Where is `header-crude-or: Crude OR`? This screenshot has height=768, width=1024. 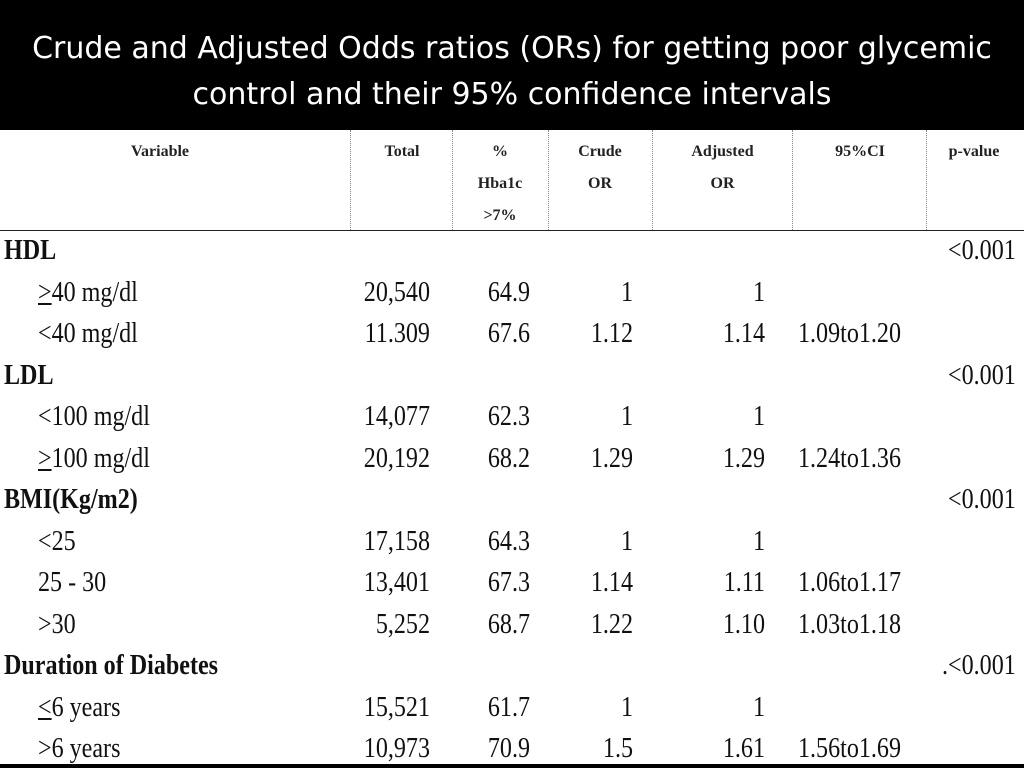
header-crude-or: Crude OR is located at coordinates (600, 168).